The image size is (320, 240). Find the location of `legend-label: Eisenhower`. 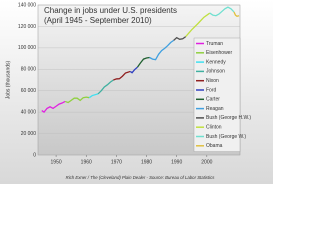

legend-label: Eisenhower is located at coordinates (219, 53).